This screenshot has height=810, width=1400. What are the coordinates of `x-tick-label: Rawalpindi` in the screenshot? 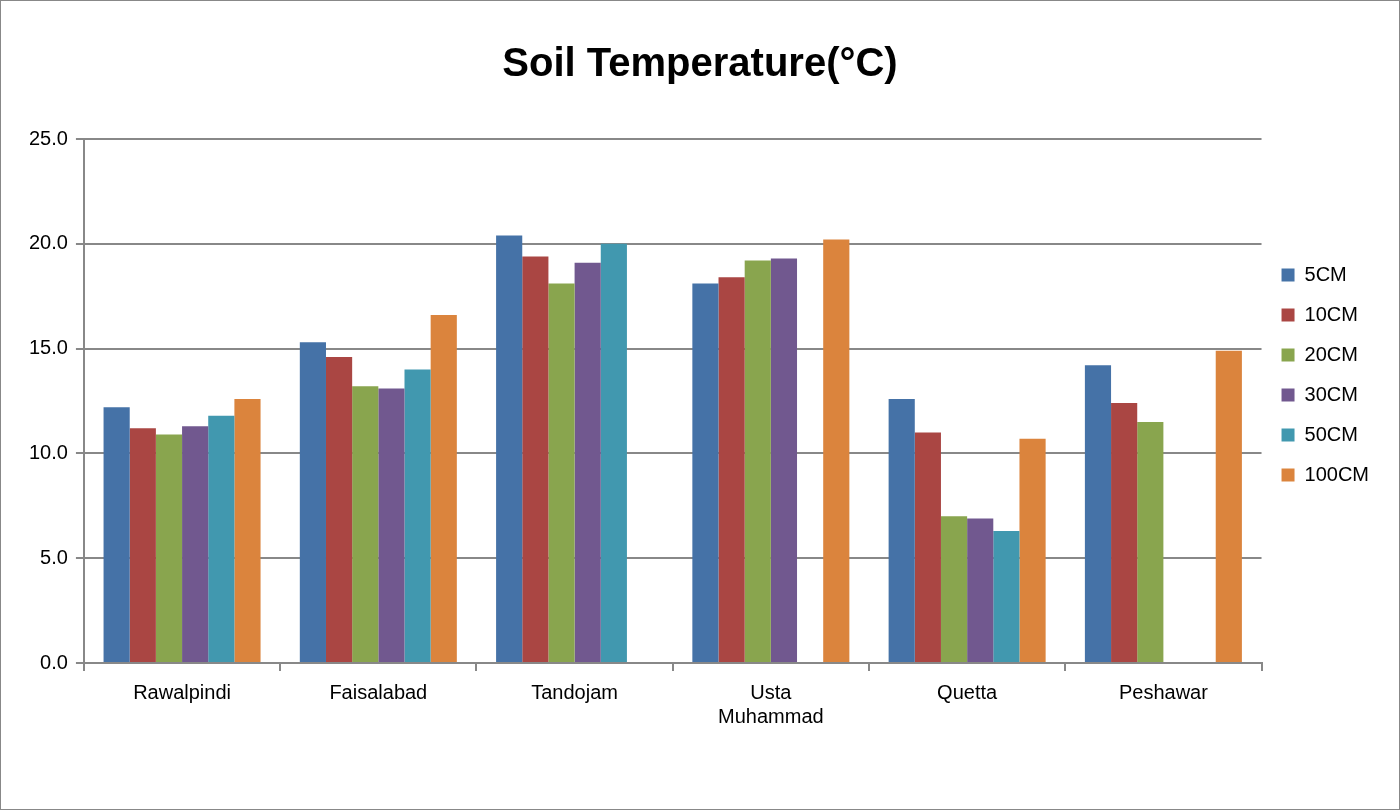 It's located at (182, 691).